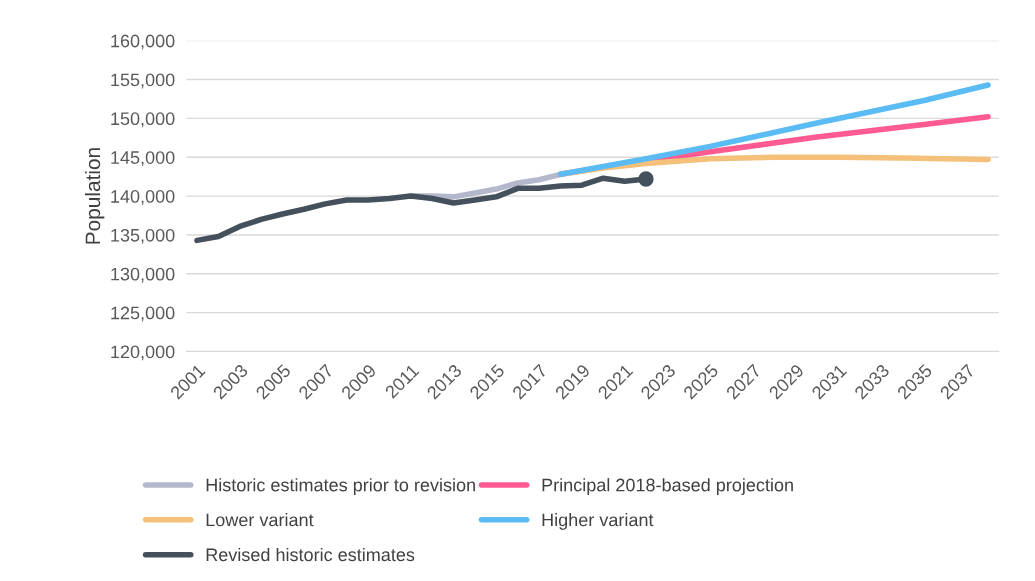  What do you see at coordinates (598, 521) in the screenshot?
I see `legend-label: Higher variant` at bounding box center [598, 521].